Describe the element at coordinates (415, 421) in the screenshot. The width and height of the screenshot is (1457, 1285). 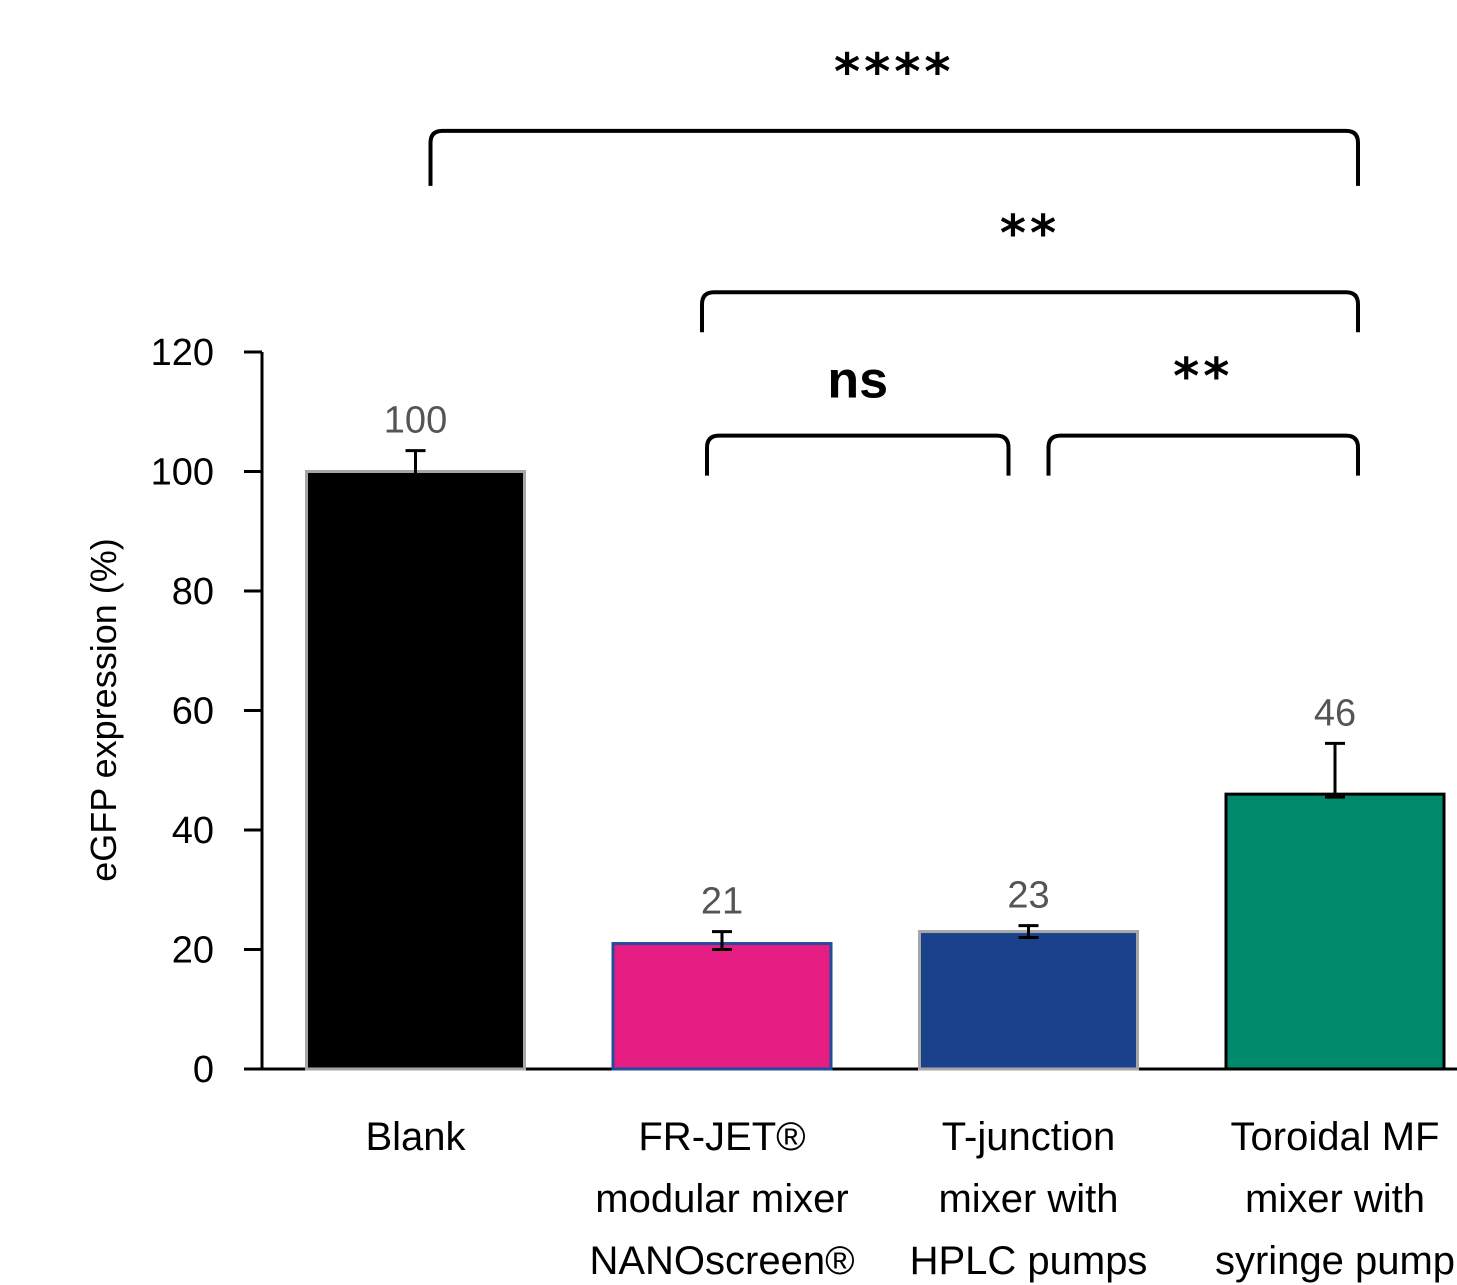
I see `data-label: 100` at that location.